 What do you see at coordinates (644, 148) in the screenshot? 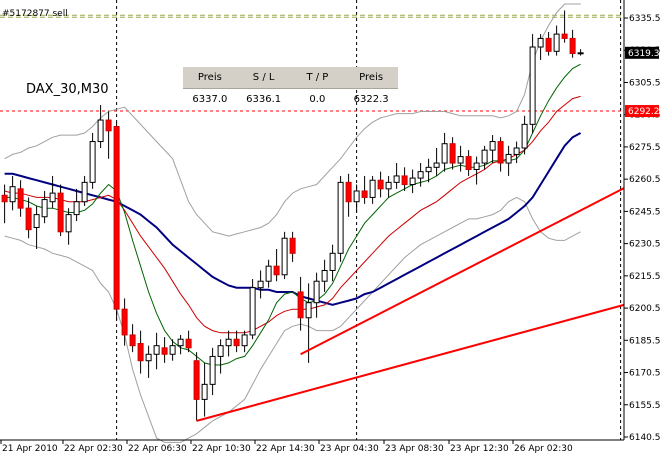
I see `y-tick-label: 6275.5` at bounding box center [644, 148].